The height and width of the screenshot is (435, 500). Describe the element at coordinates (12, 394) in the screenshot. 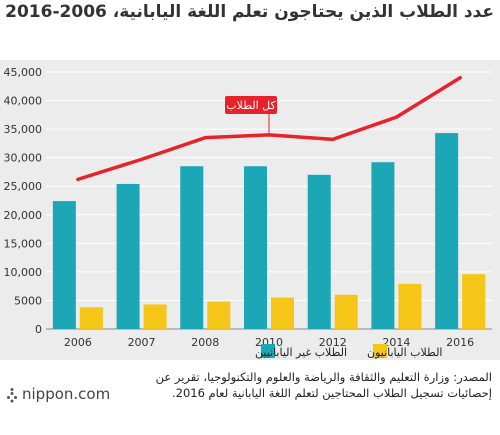

I see `logo-dots-icon` at that location.